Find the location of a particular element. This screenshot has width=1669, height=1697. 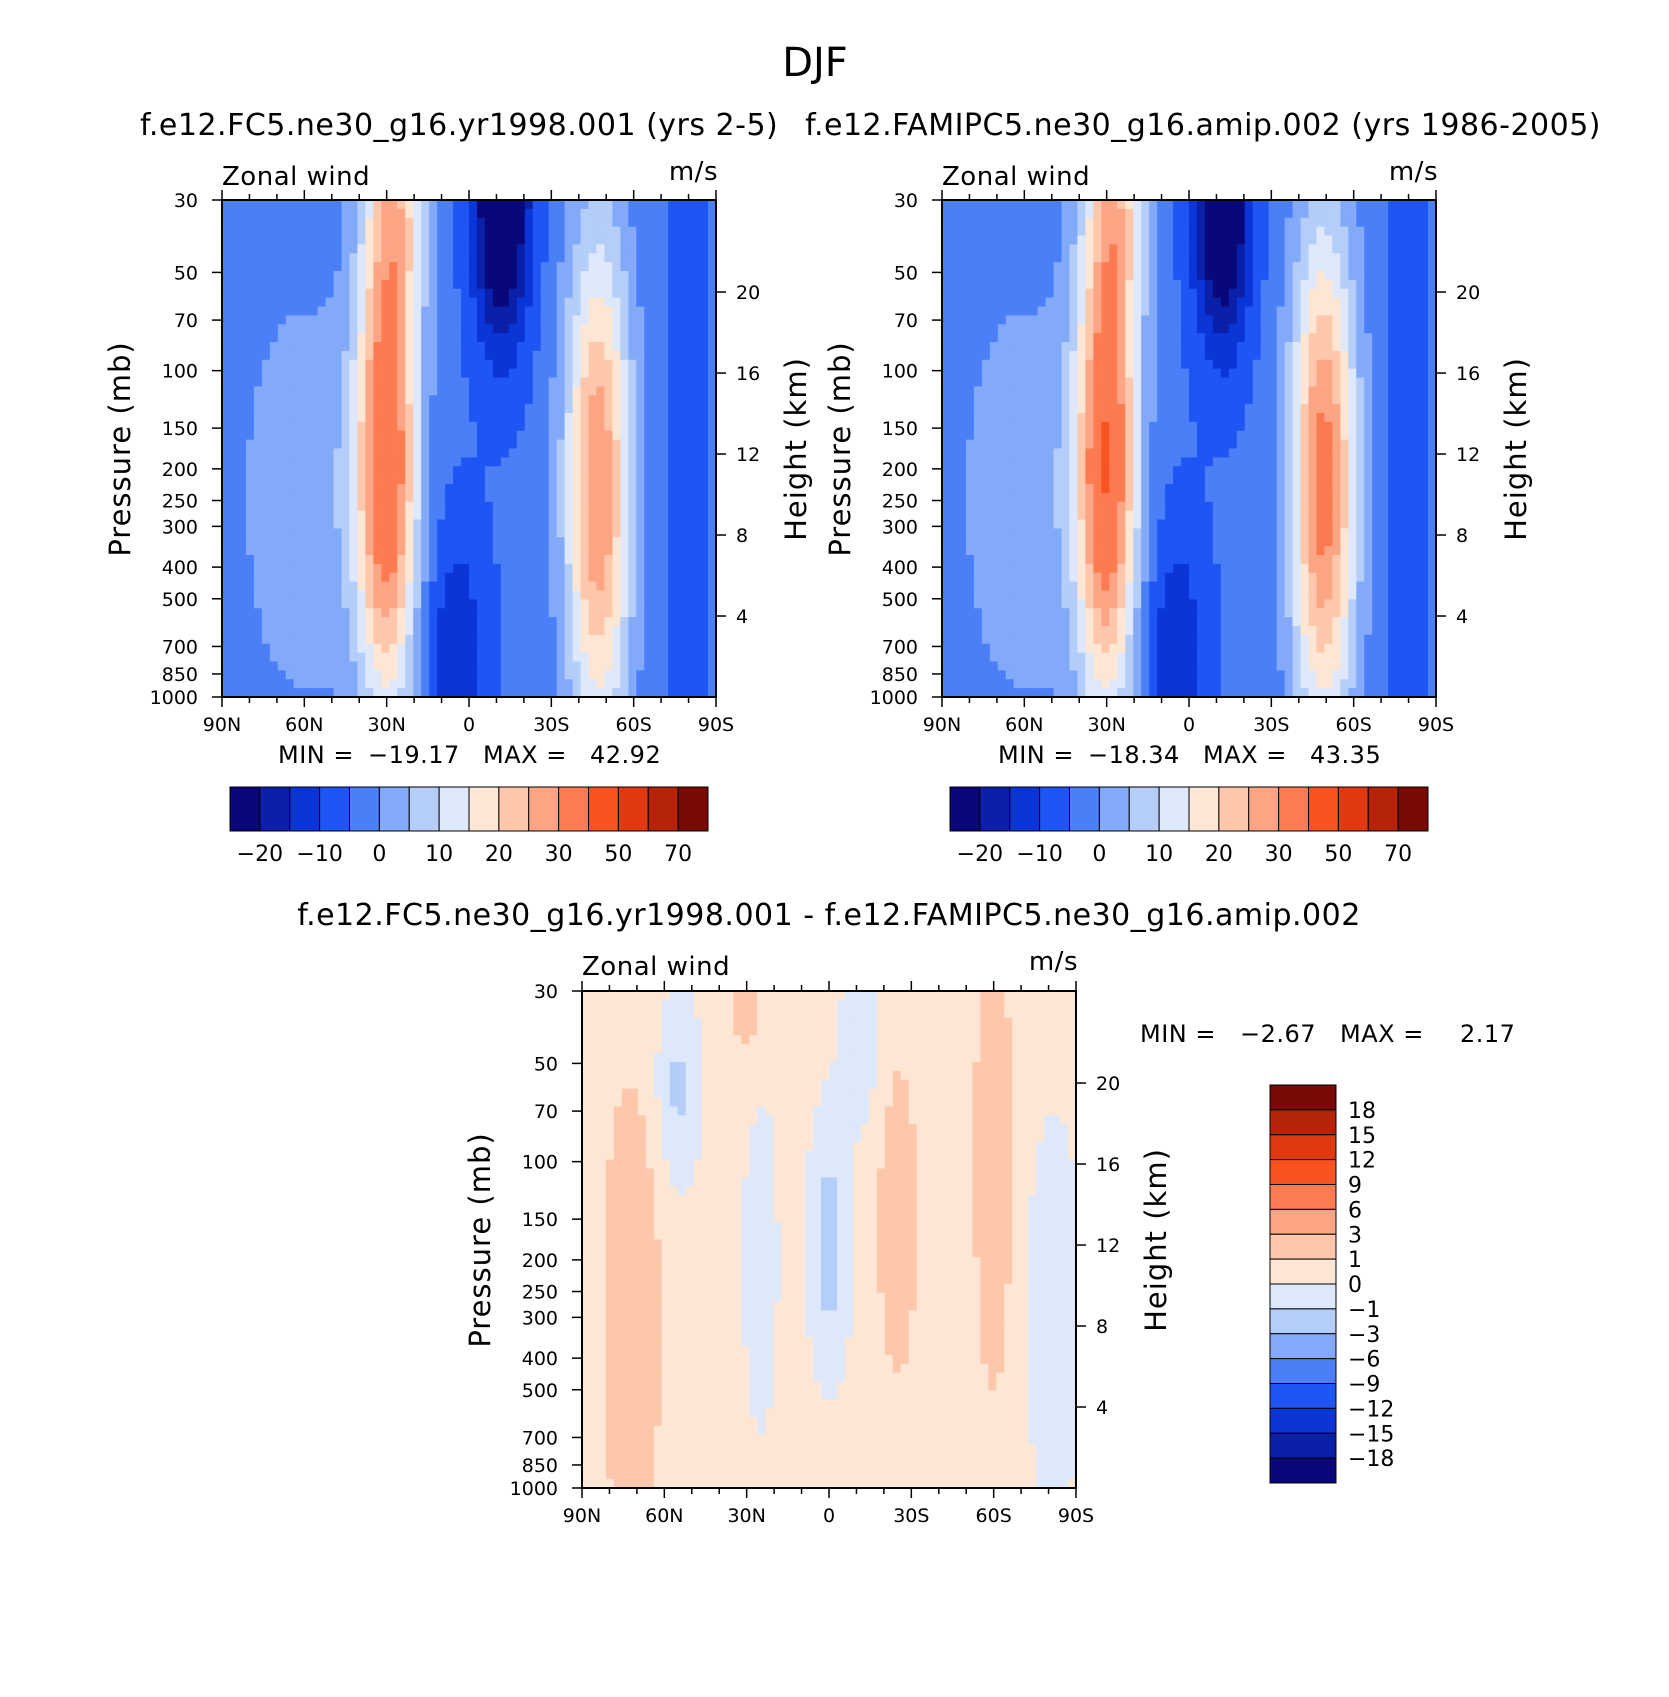

x-tick-label: 60N is located at coordinates (304, 725).